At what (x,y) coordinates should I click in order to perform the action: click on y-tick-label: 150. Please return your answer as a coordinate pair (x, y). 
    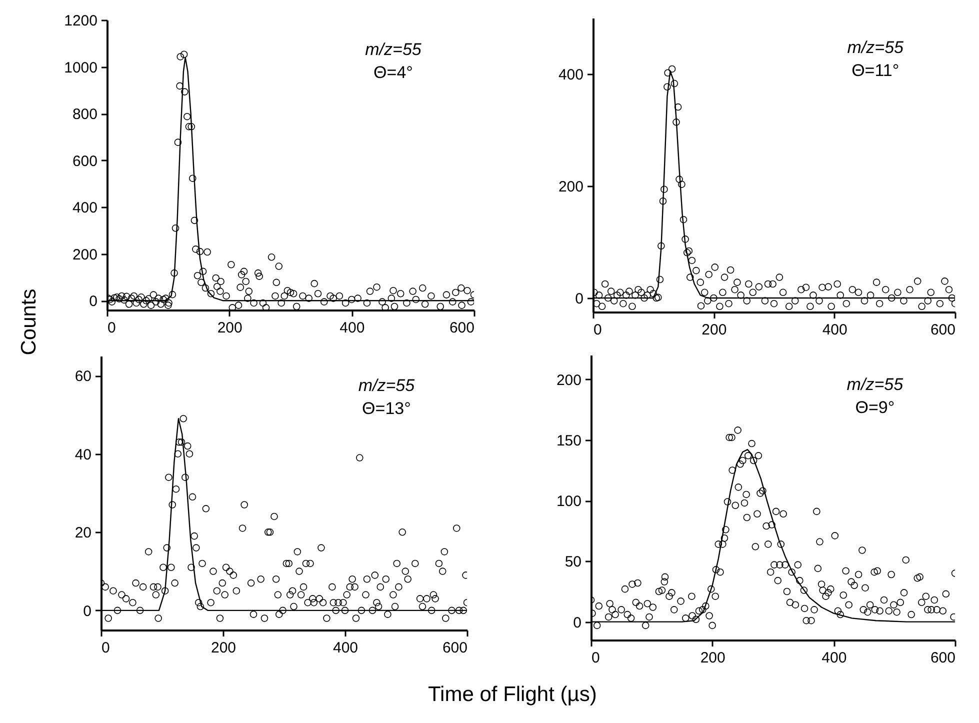
    Looking at the image, I should click on (569, 441).